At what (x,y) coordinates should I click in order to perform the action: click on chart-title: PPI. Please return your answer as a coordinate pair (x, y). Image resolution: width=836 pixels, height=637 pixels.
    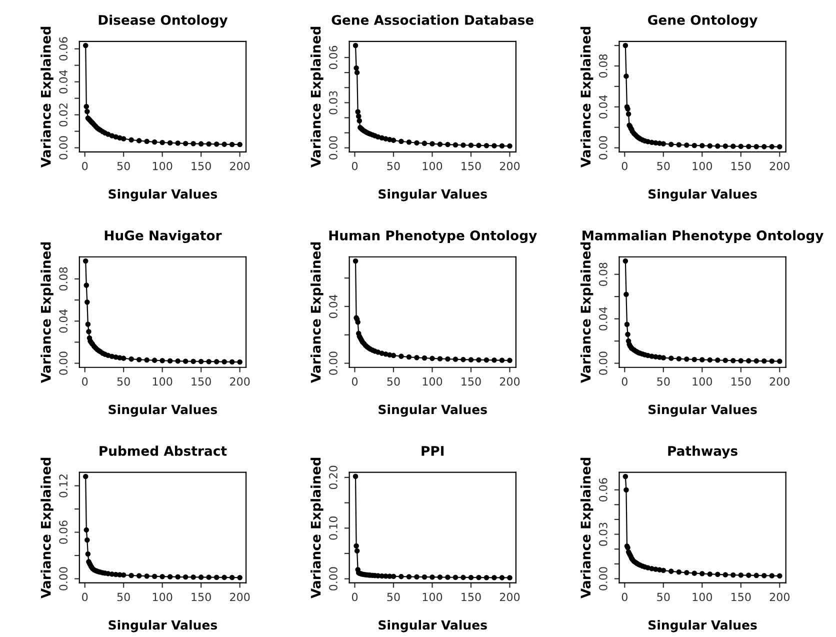
    Looking at the image, I should click on (433, 451).